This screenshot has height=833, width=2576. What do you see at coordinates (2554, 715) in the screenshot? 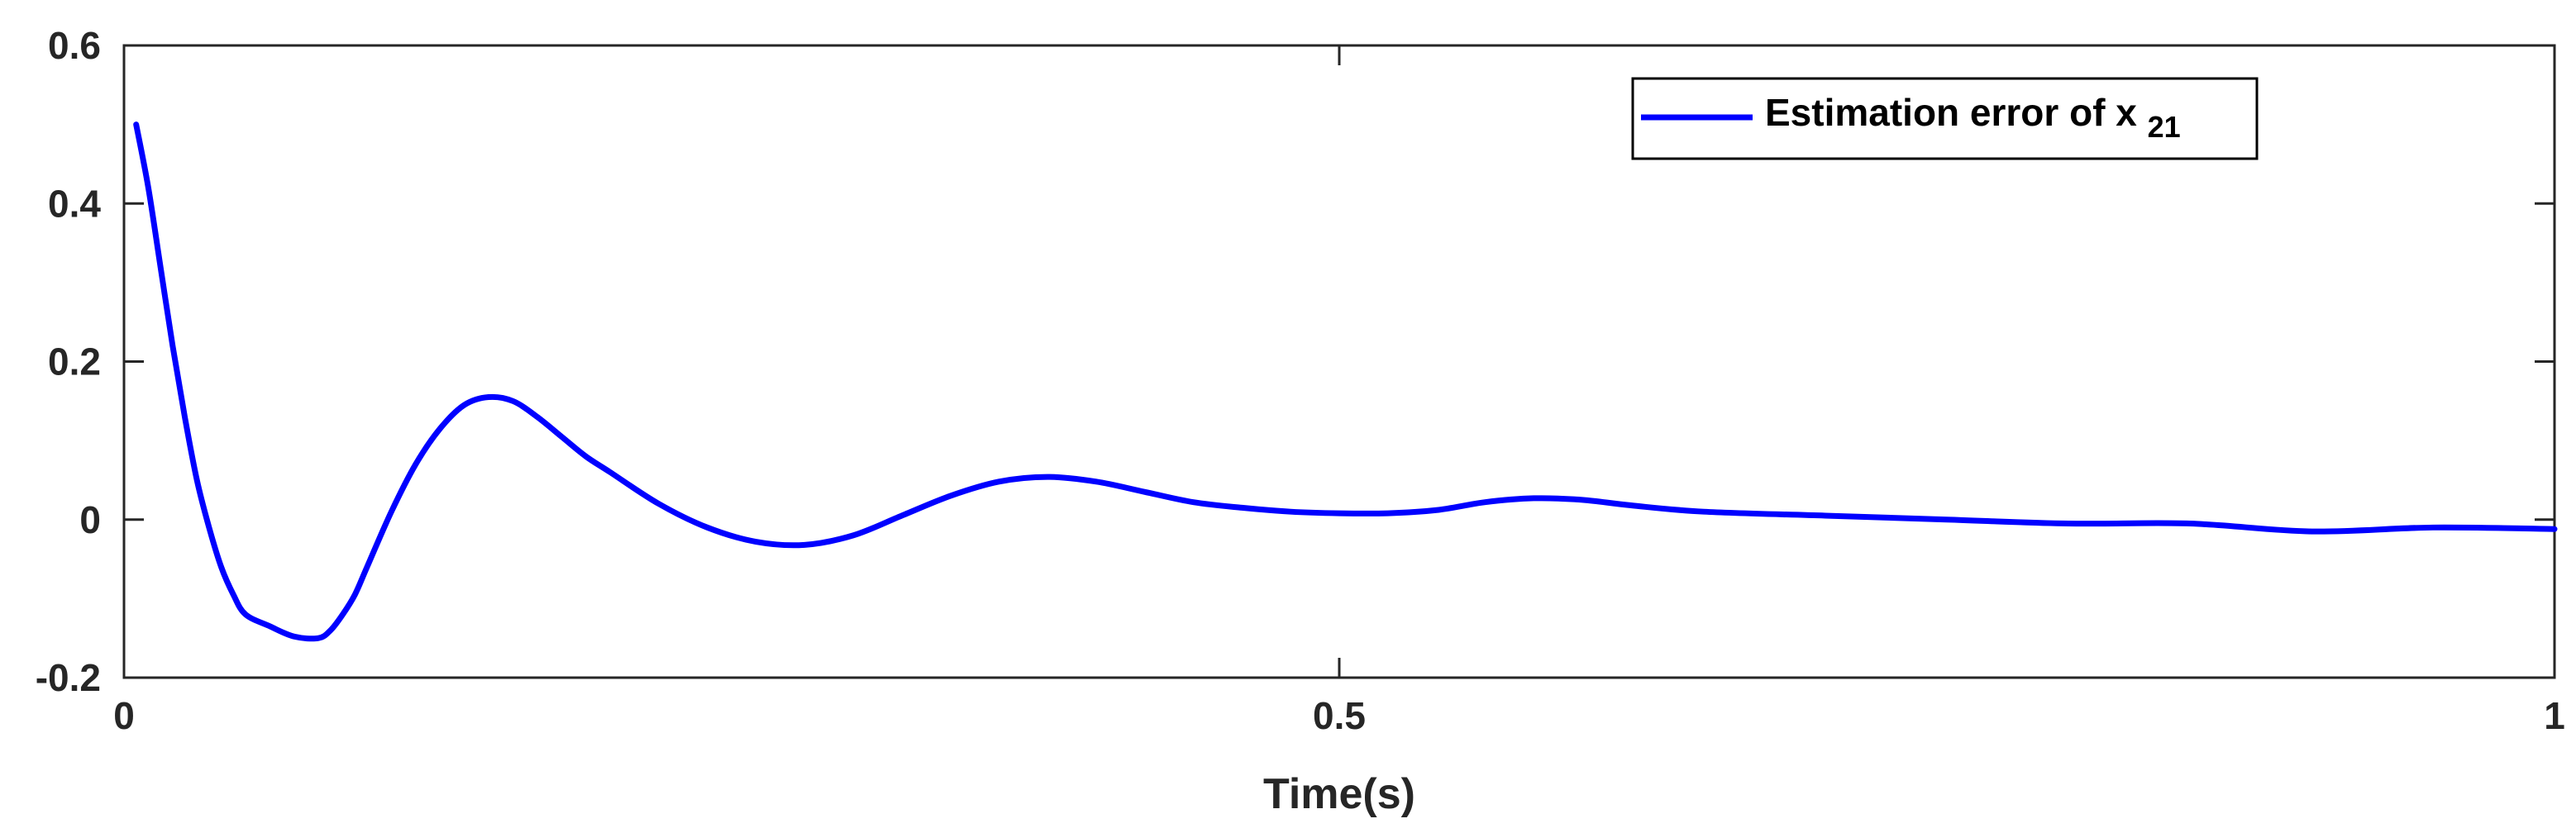
I see `x-tick-label: 1` at bounding box center [2554, 715].